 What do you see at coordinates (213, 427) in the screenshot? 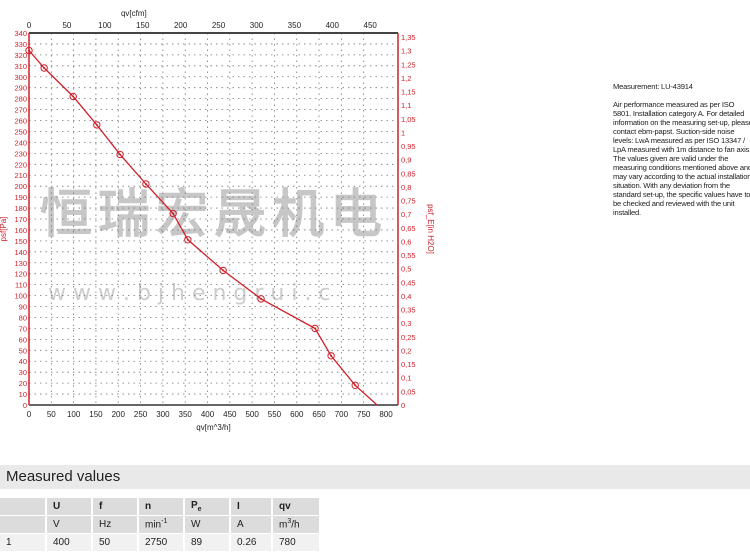
I see `x-axis-label: qv[m^3/h]` at bounding box center [213, 427].